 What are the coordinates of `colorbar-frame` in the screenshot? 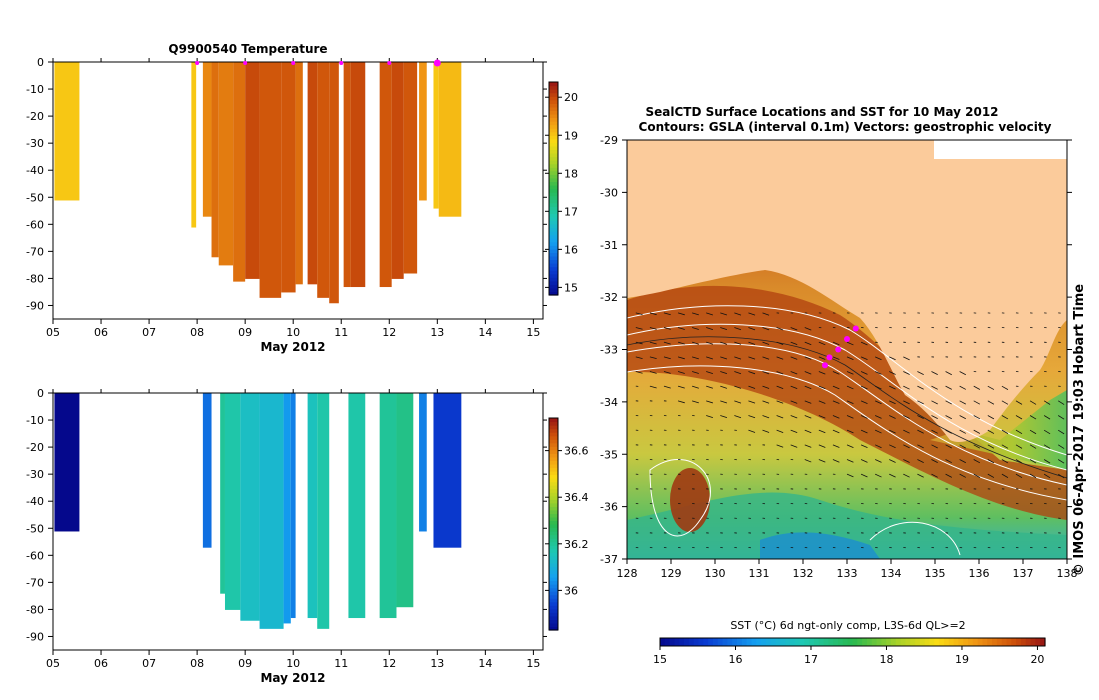 It's located at (852, 642).